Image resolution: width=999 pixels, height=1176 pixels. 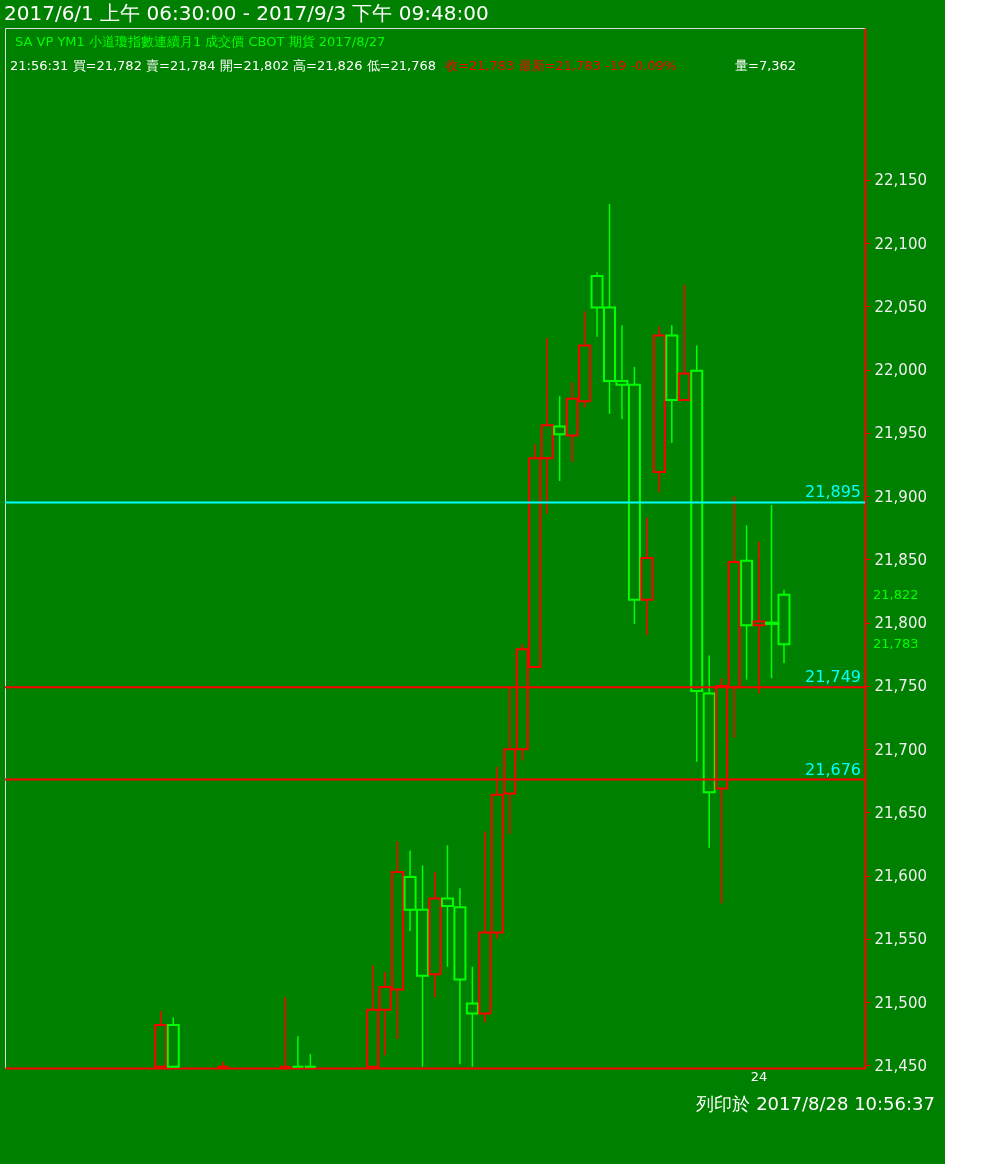 What do you see at coordinates (900, 749) in the screenshot?
I see `y-tick-label: 21,700` at bounding box center [900, 749].